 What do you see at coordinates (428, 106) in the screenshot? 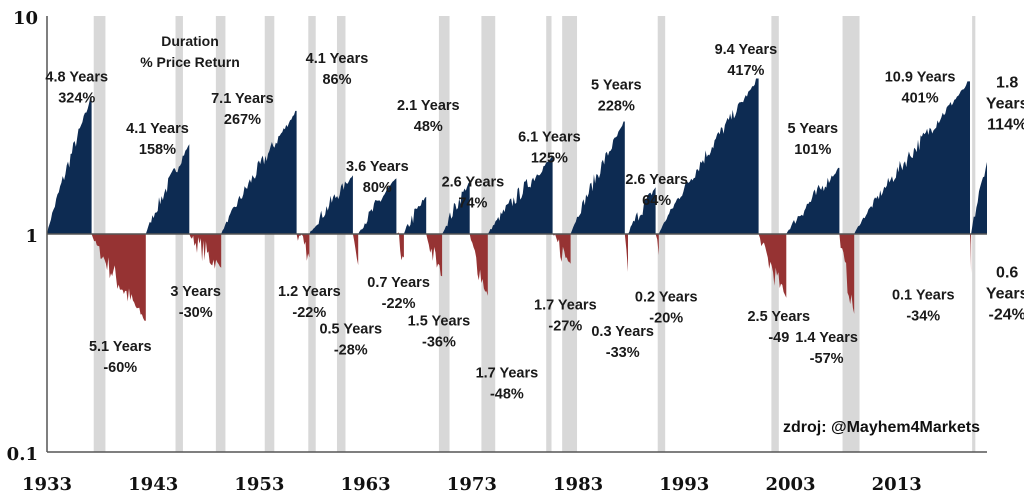
I see `annotation-line: 2.1 Years` at bounding box center [428, 106].